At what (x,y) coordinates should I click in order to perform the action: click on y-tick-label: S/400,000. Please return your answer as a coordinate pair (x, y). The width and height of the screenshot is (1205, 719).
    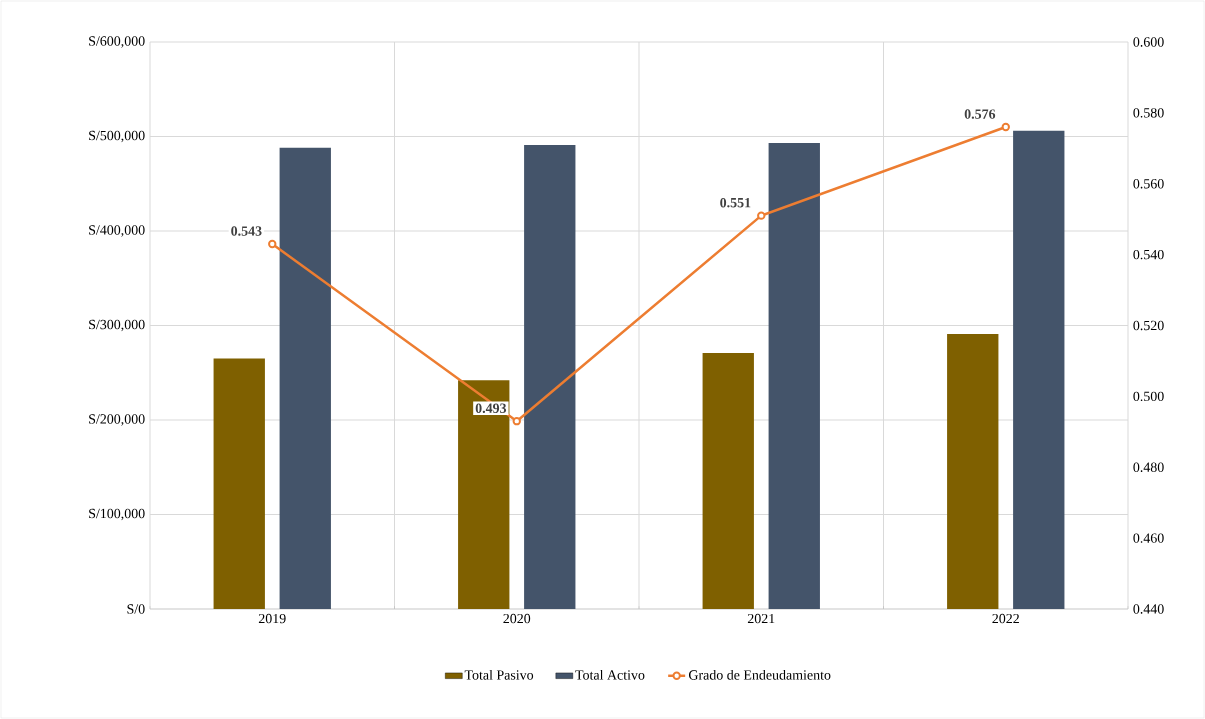
    Looking at the image, I should click on (117, 231).